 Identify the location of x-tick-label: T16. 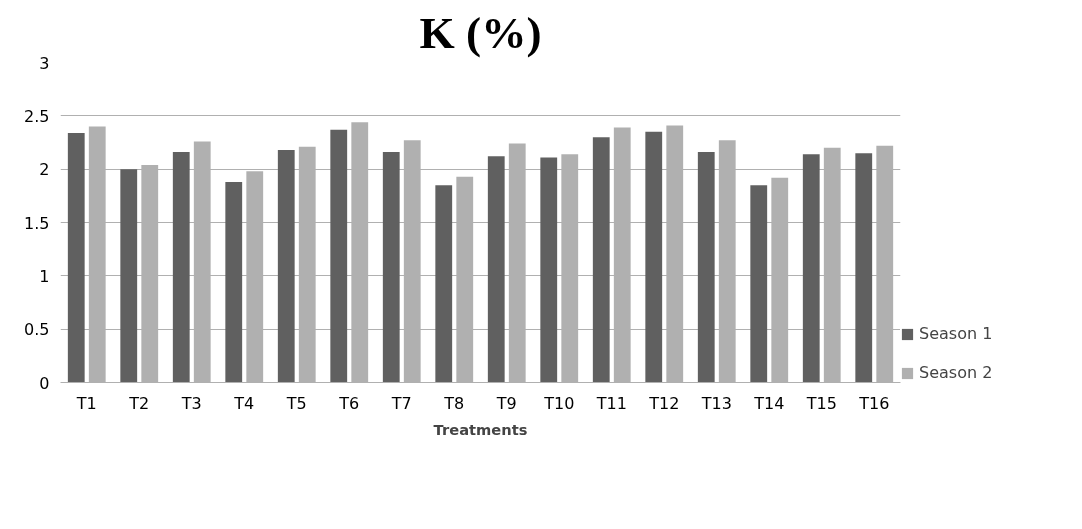
(874, 403).